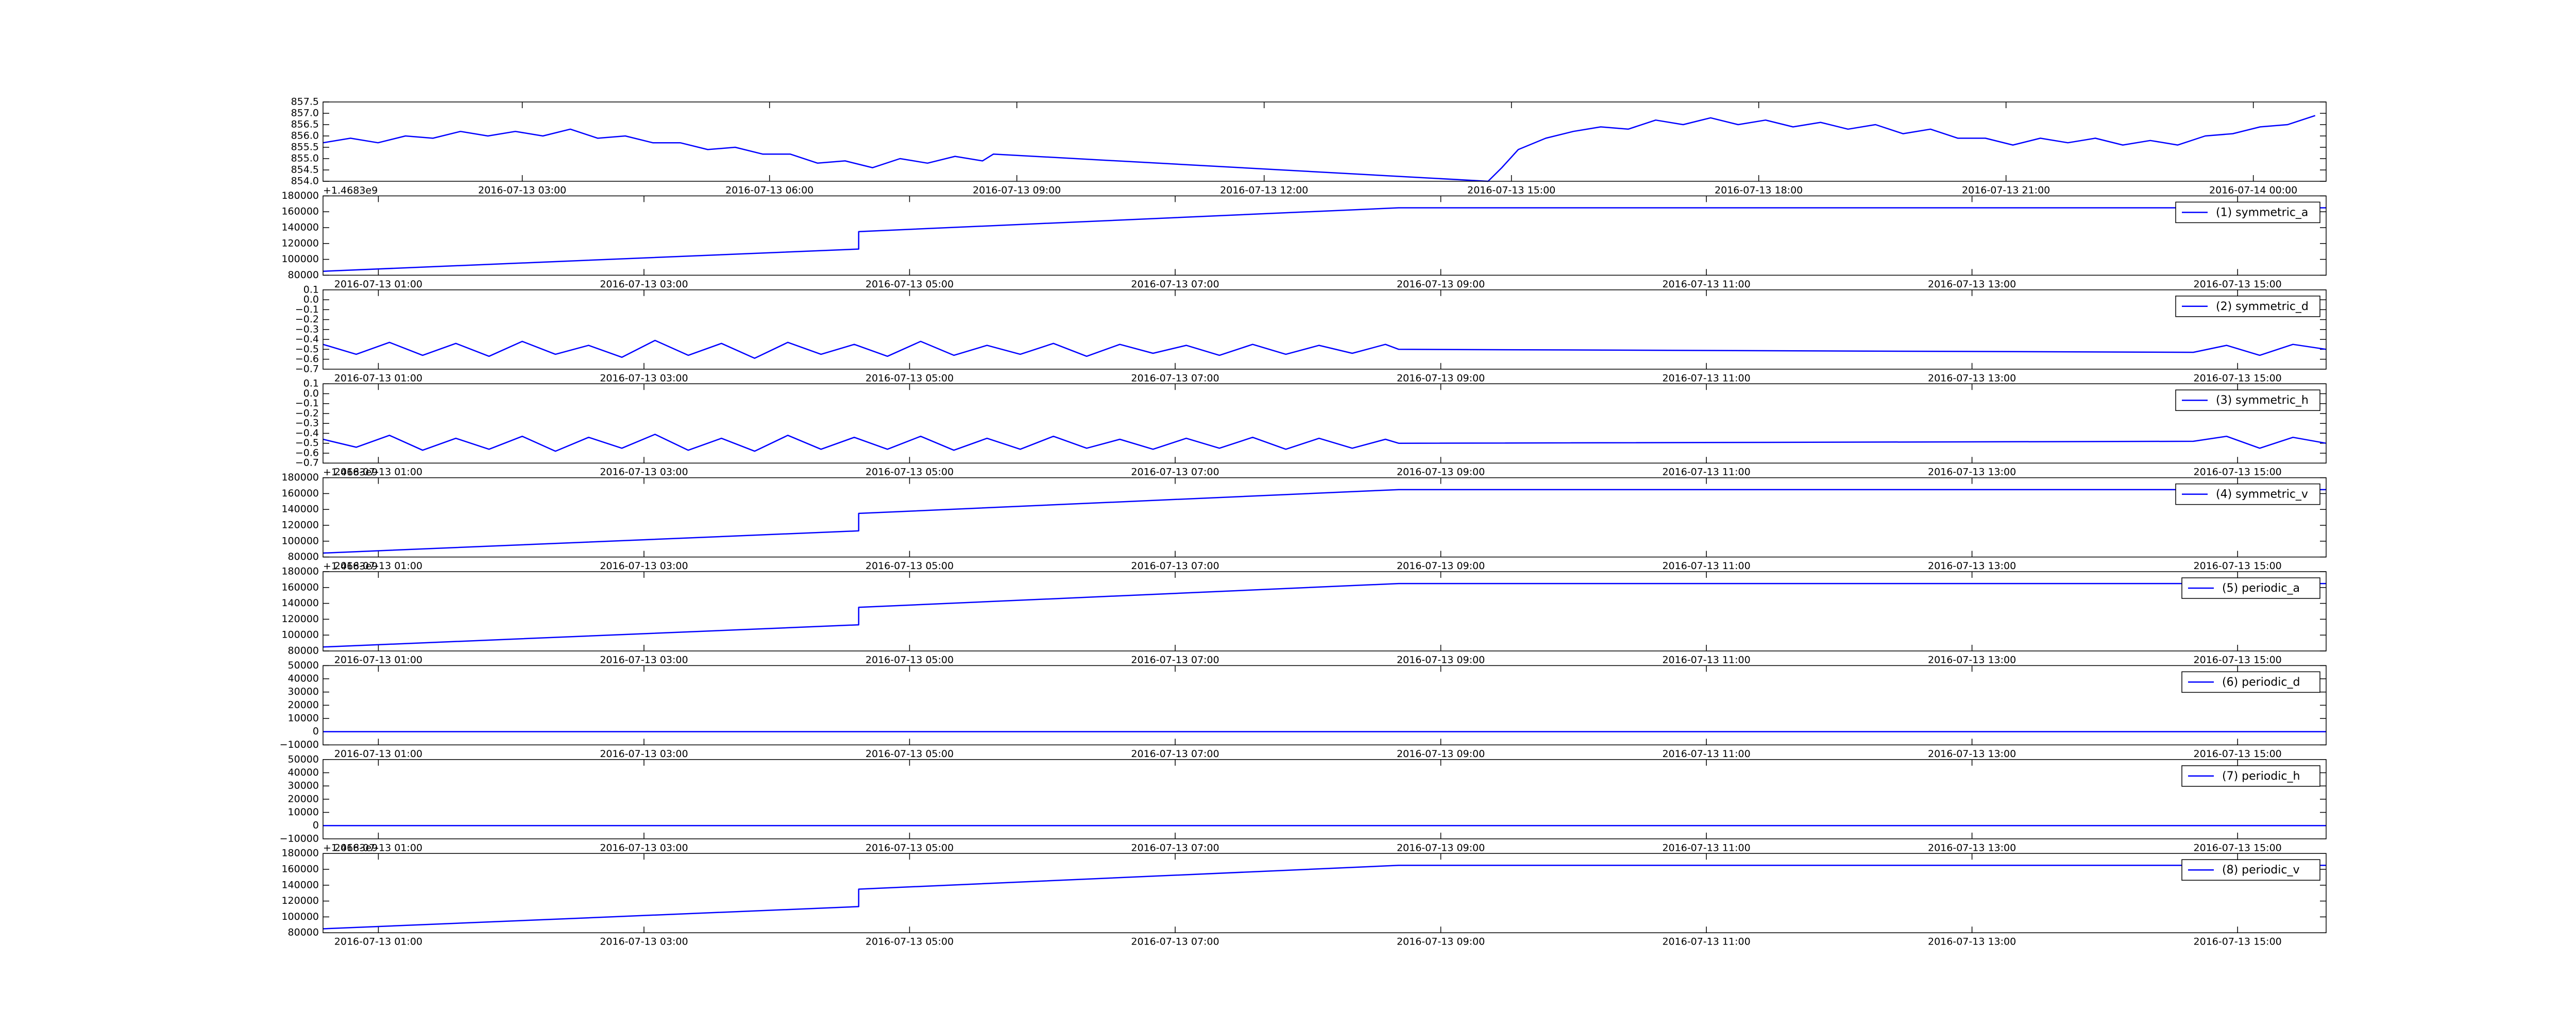 The height and width of the screenshot is (1030, 2576). I want to click on y-tick-label: 855.5, so click(305, 148).